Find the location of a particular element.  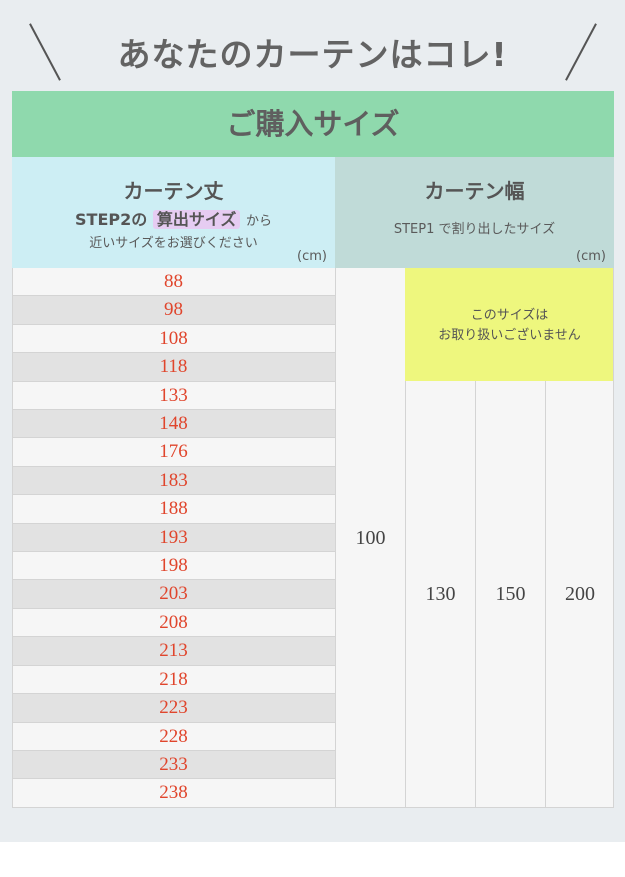

length-row: 198 is located at coordinates (173, 566).